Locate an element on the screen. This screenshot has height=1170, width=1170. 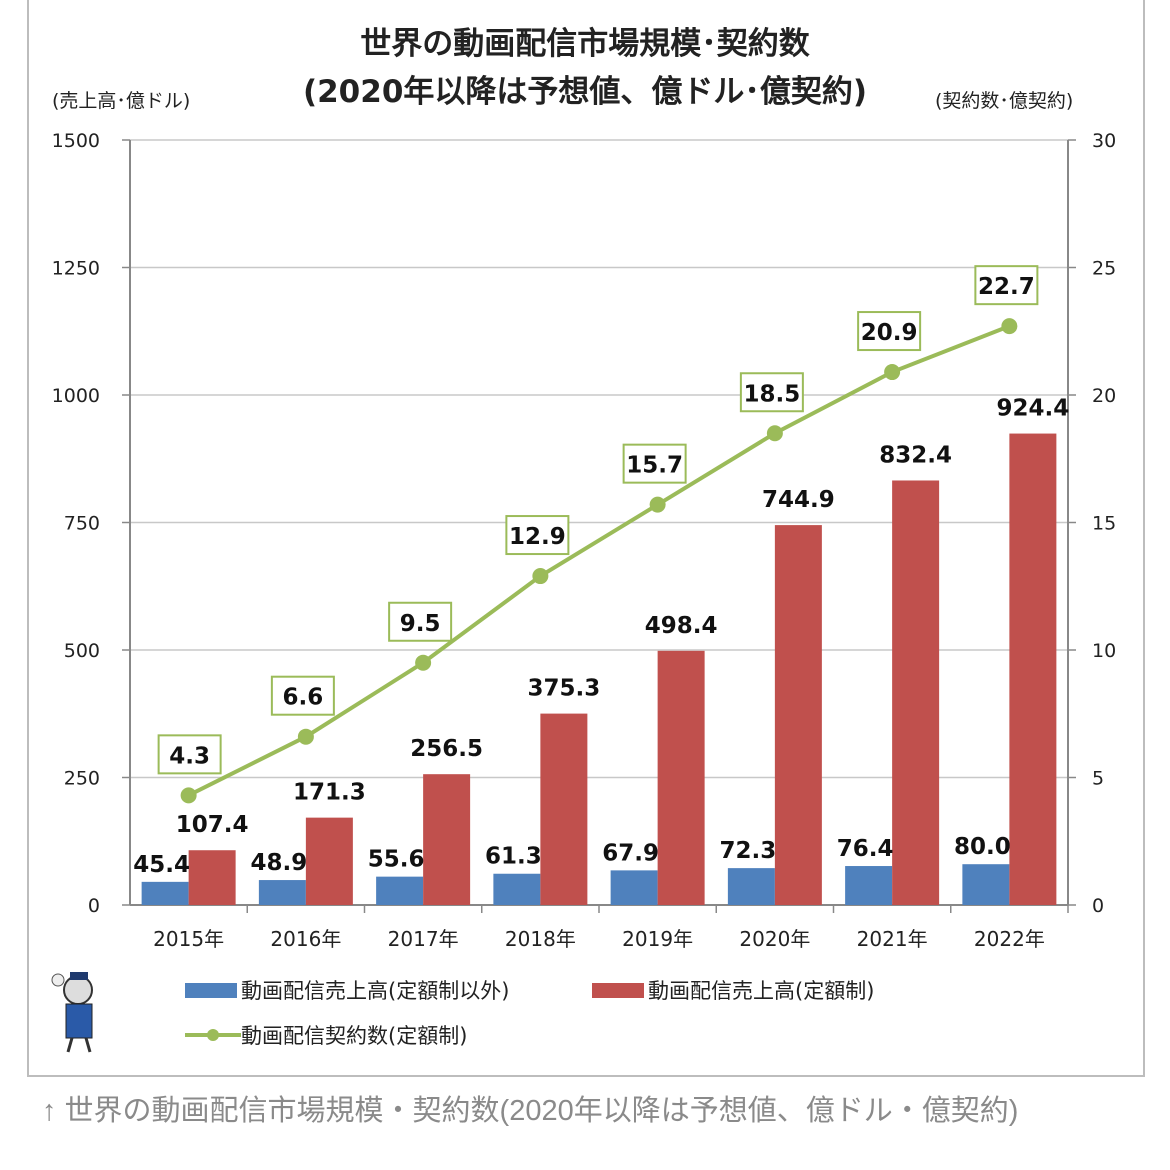
left-tick-label: 0 is located at coordinates (94, 906).